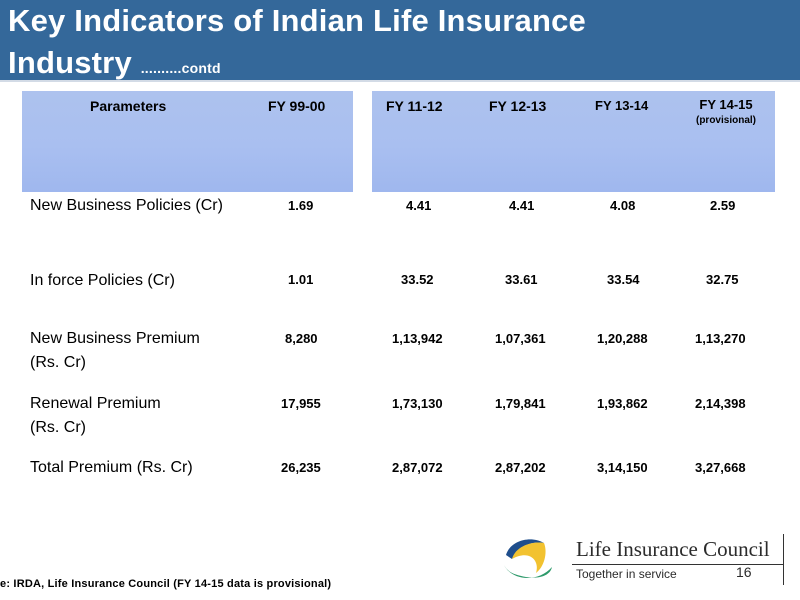 The width and height of the screenshot is (800, 600). I want to click on cell-renewal-fy9900: 17,955, so click(301, 403).